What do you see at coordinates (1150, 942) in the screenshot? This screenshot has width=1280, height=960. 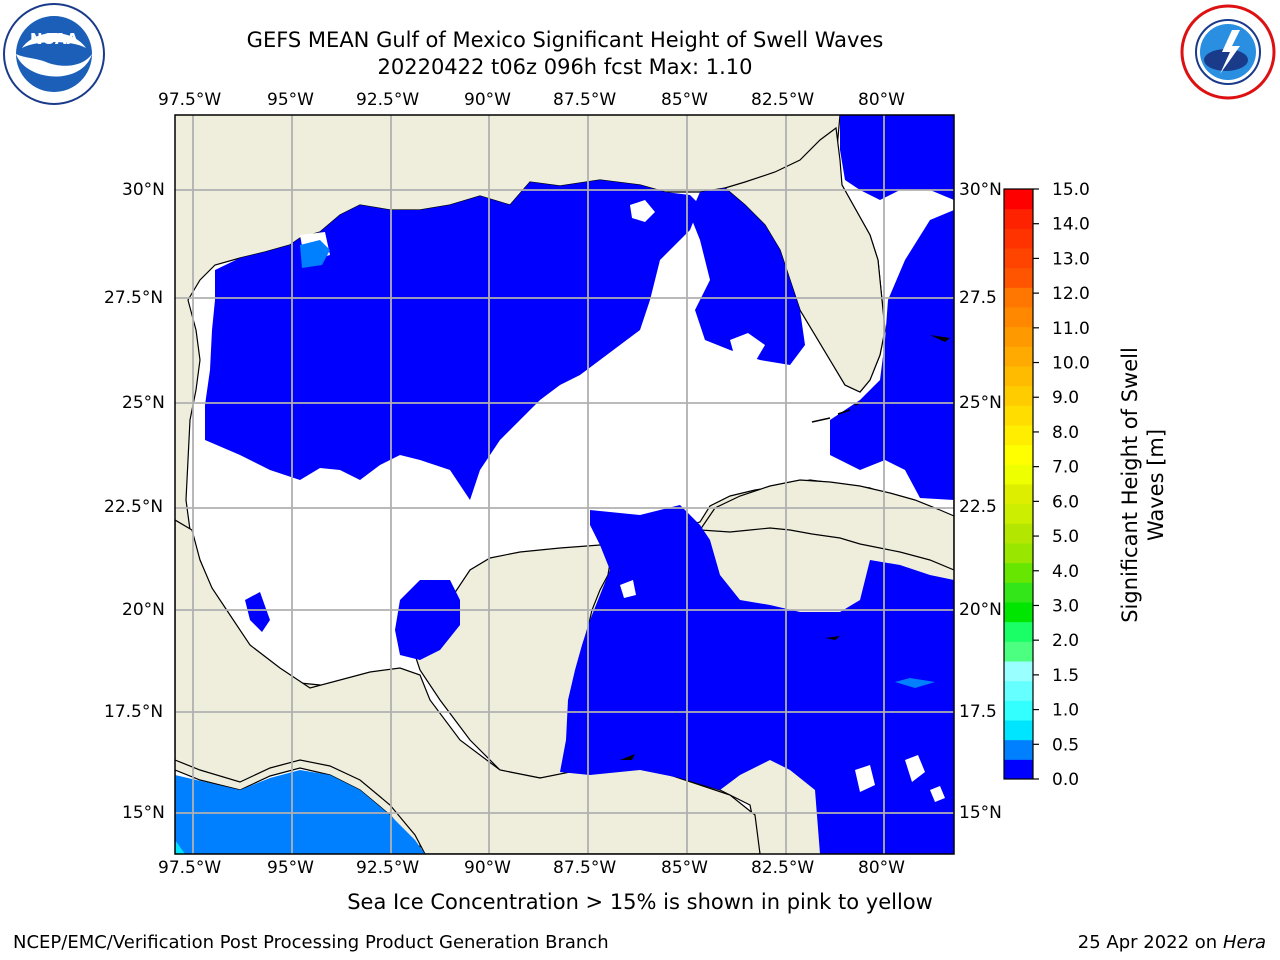 I see `footer-date-text: 25 Apr 2022 on` at bounding box center [1150, 942].